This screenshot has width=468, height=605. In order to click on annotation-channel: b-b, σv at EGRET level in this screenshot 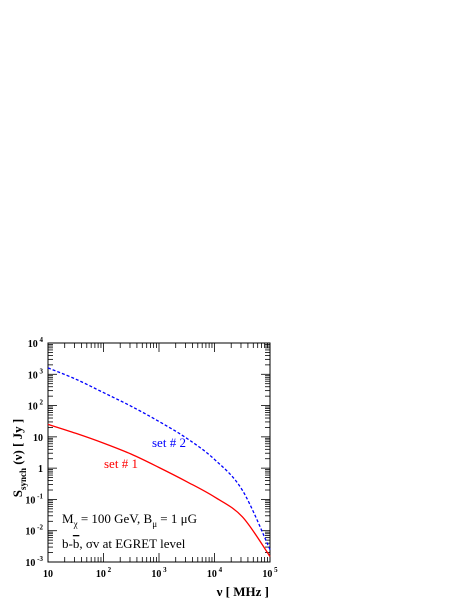, I will do `click(124, 543)`.